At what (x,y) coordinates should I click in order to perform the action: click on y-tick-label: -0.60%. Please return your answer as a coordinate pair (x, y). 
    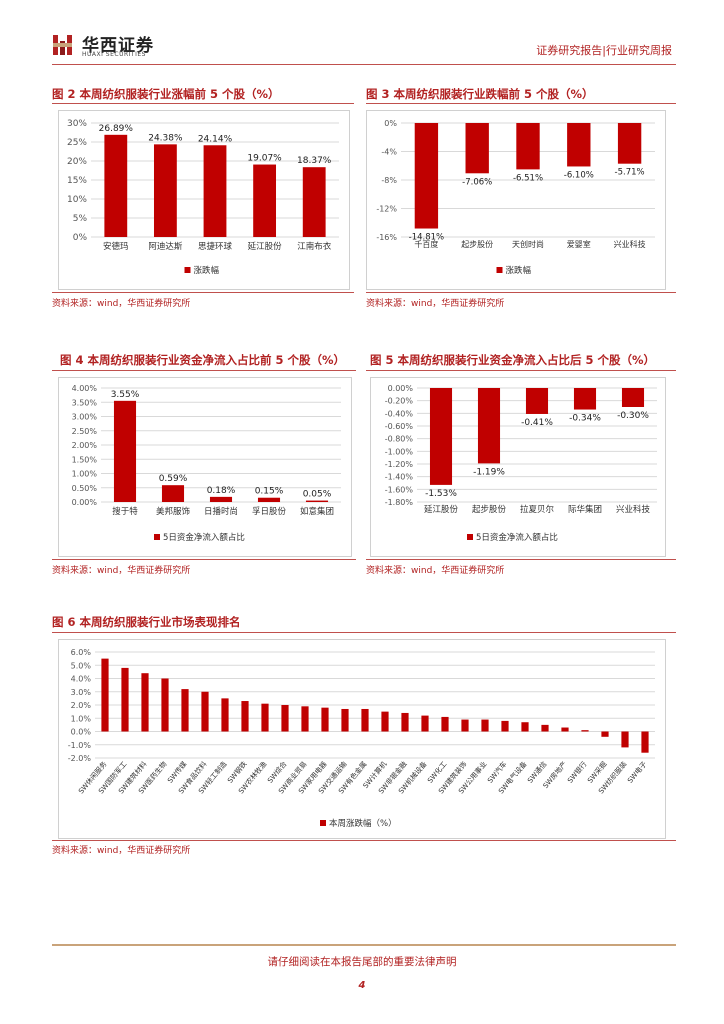
    Looking at the image, I should click on (399, 426).